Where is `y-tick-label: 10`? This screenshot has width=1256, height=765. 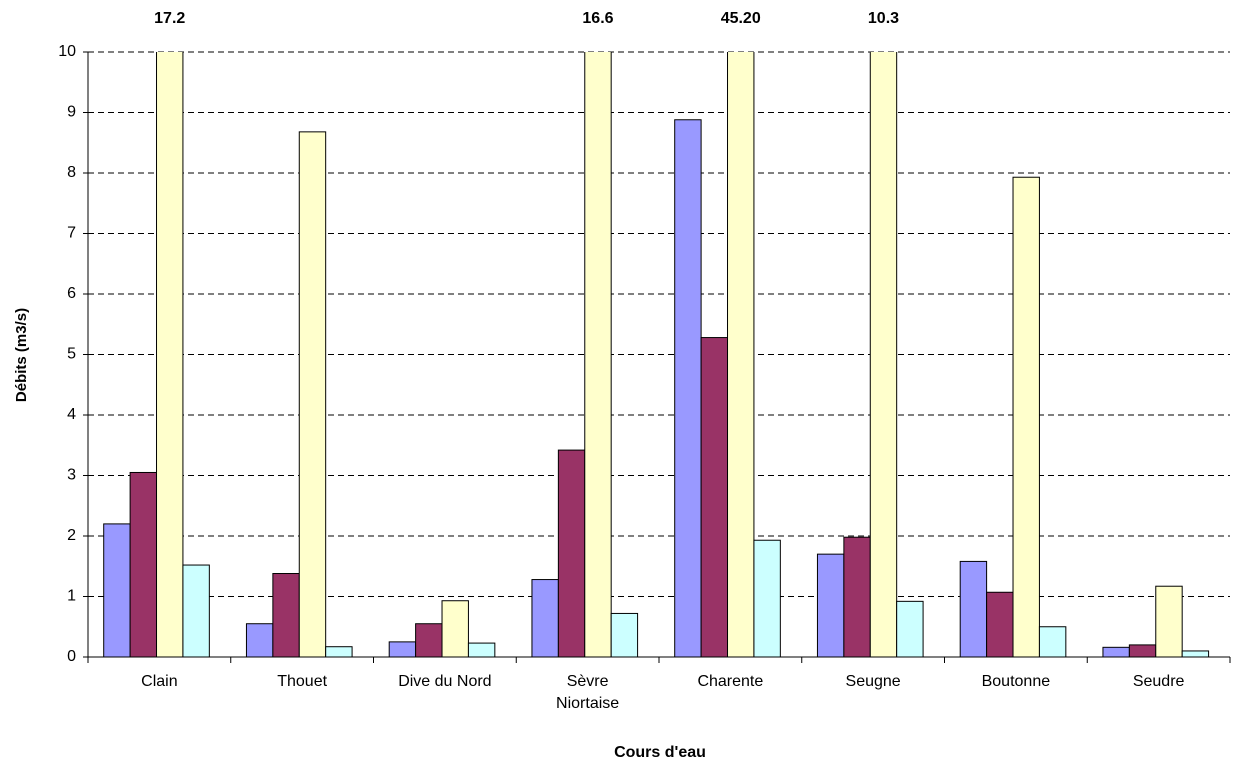
y-tick-label: 10 is located at coordinates (67, 51).